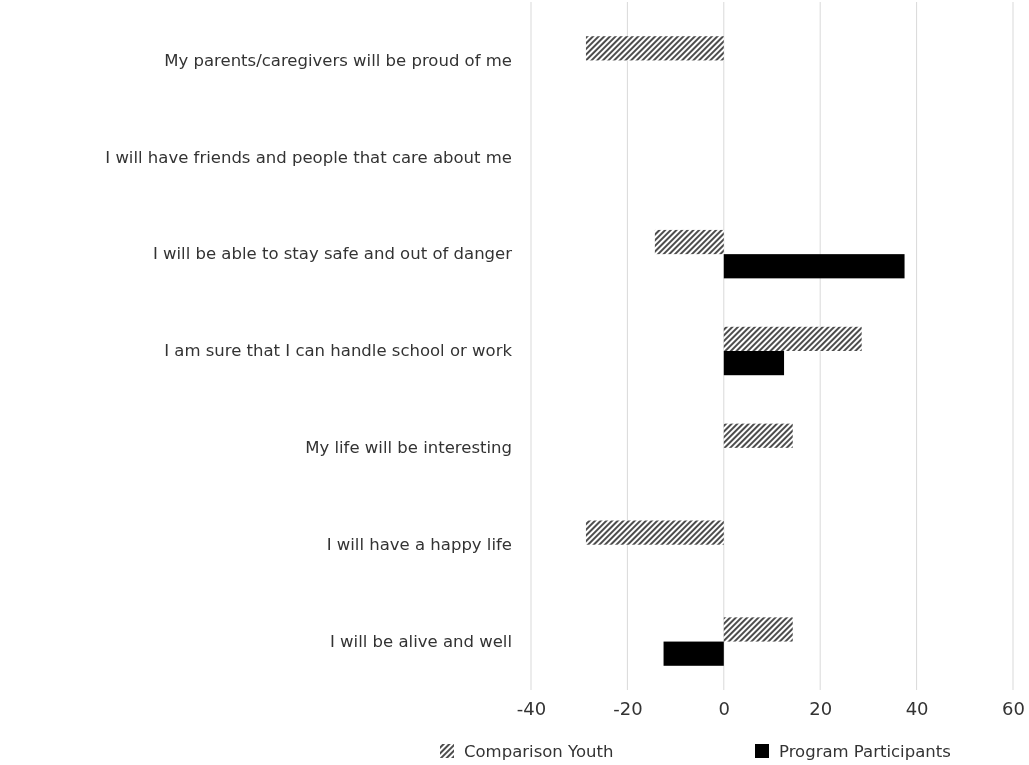  I want to click on x-tick-label: 20, so click(821, 708).